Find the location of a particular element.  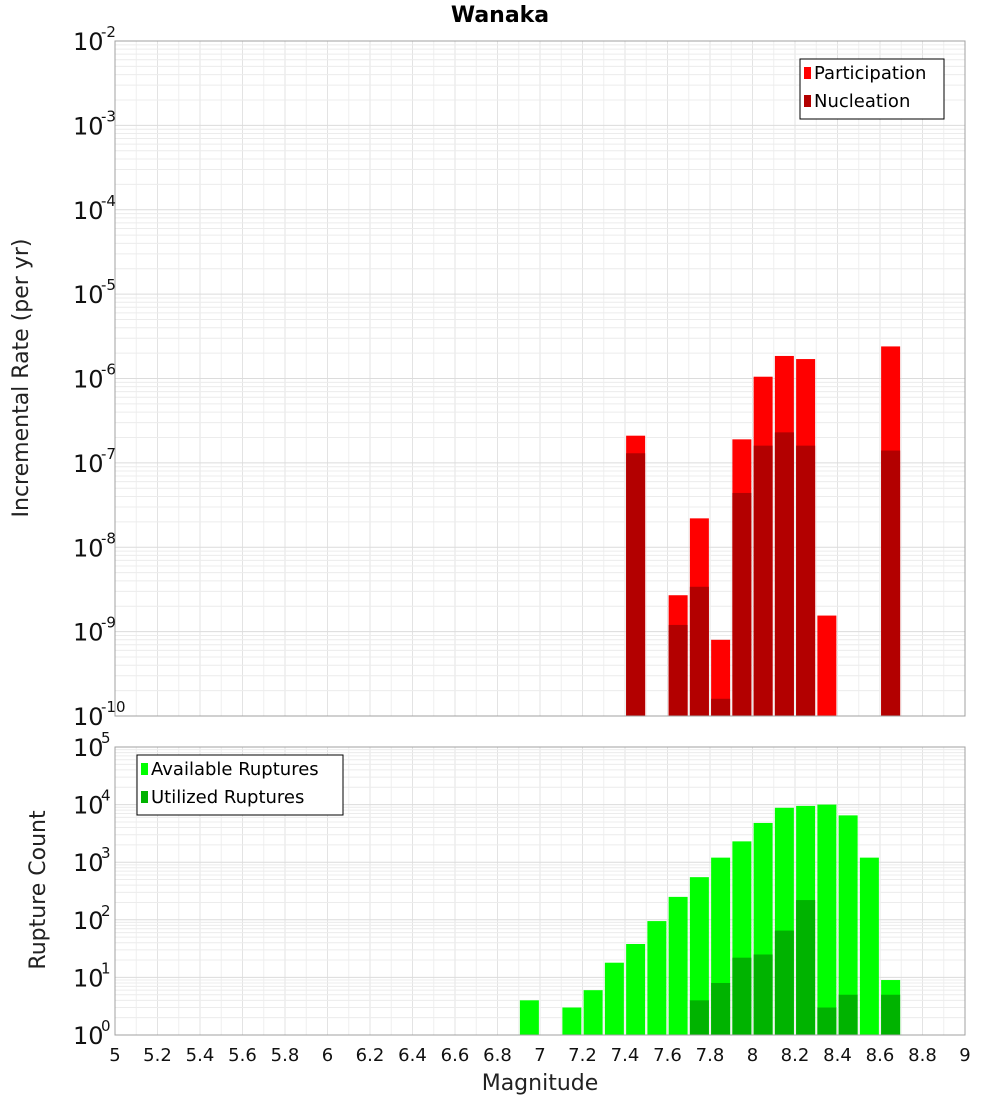

y-tick-exponent: 2 is located at coordinates (106, 911).